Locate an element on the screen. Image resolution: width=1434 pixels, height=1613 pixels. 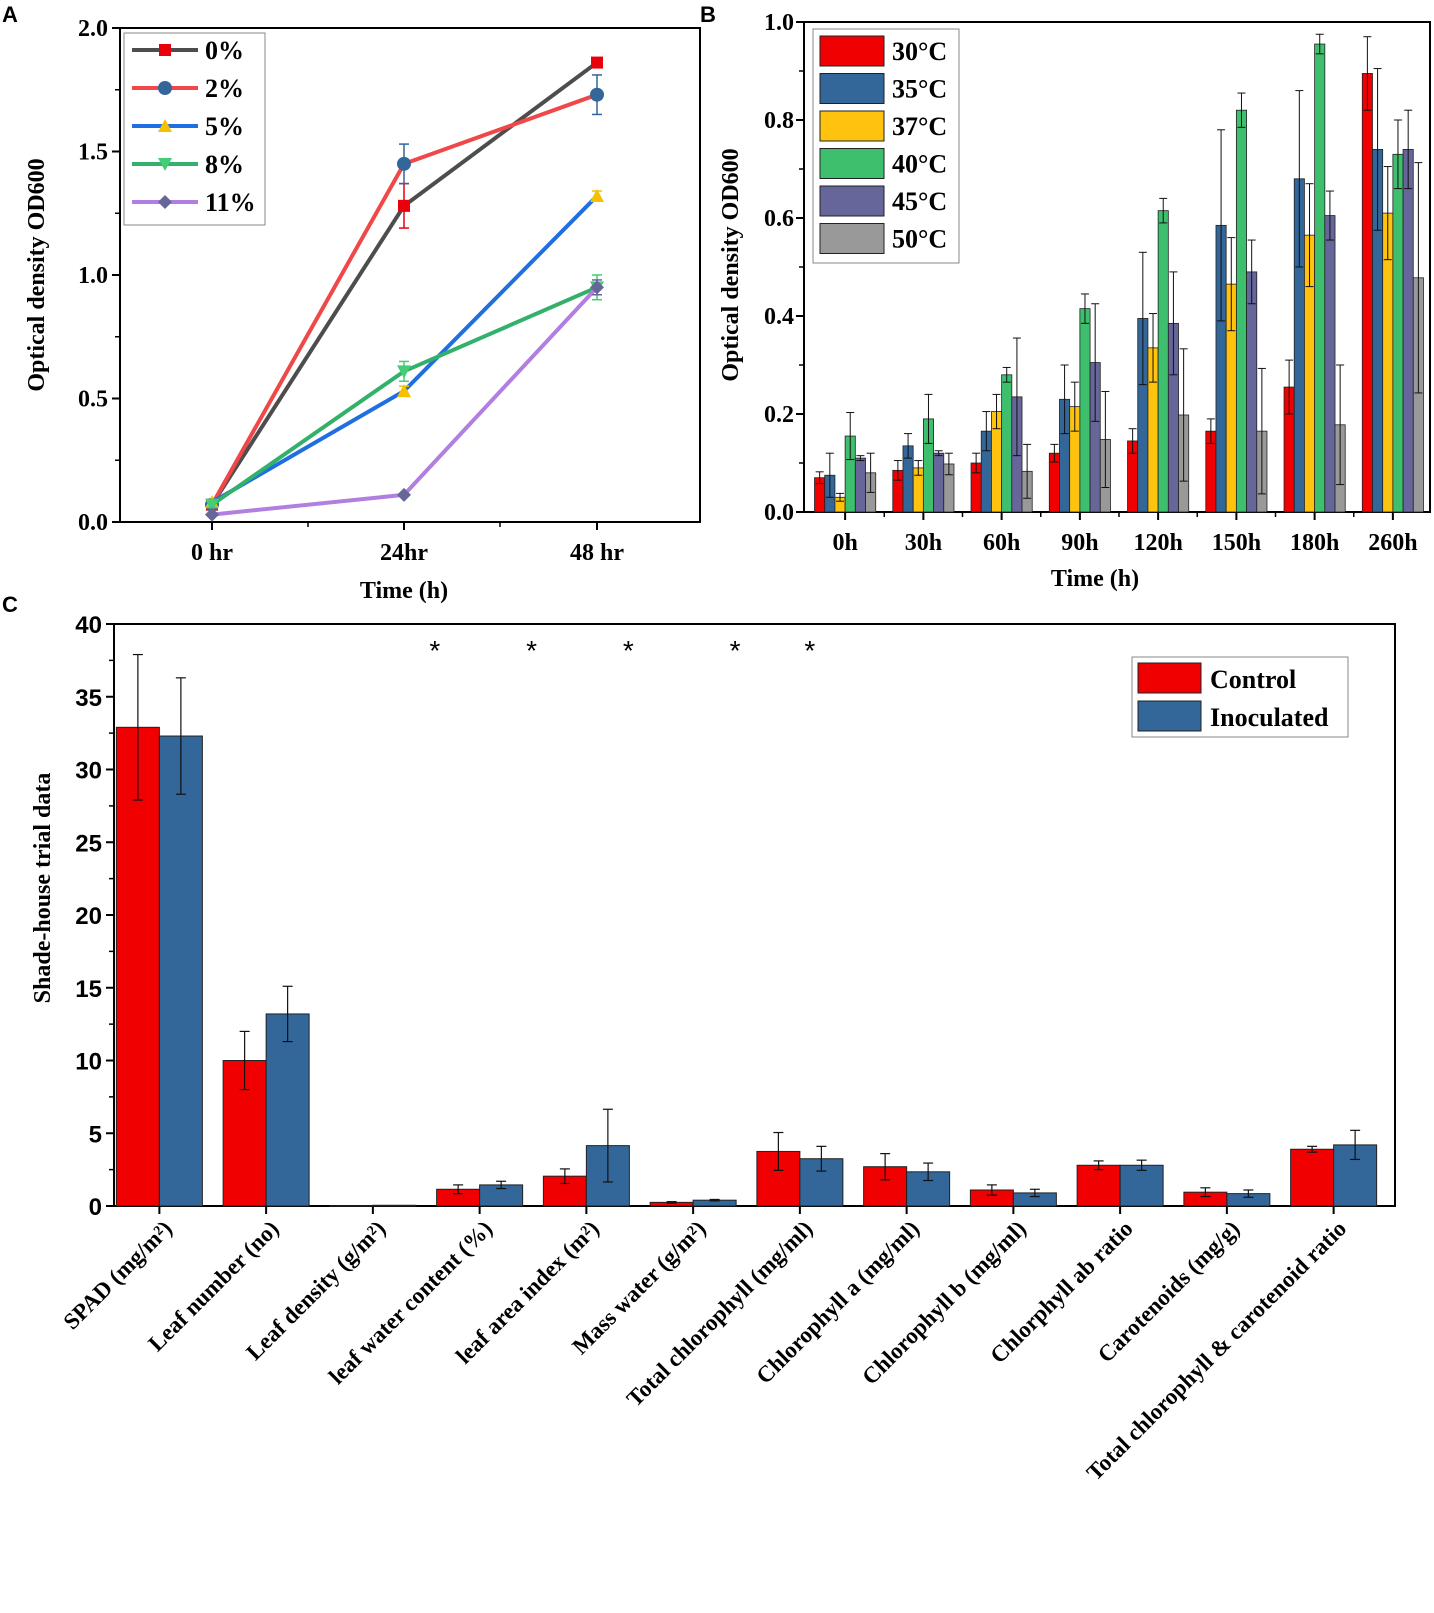
y-tick-label-b: 0.8 is located at coordinates (779, 121).